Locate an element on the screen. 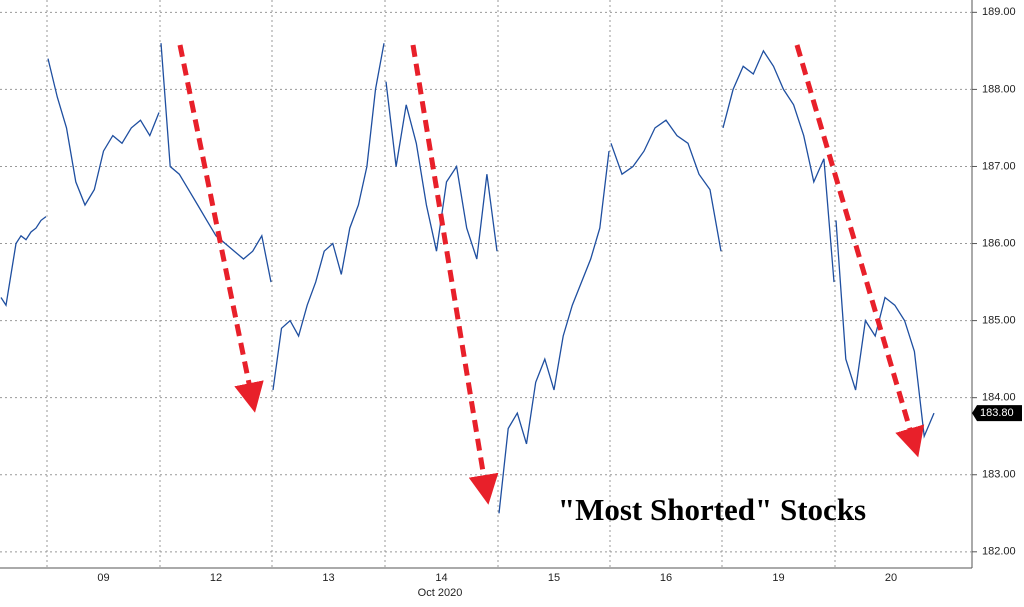 The image size is (1024, 607). last-price-label: 183.80 is located at coordinates (997, 413).